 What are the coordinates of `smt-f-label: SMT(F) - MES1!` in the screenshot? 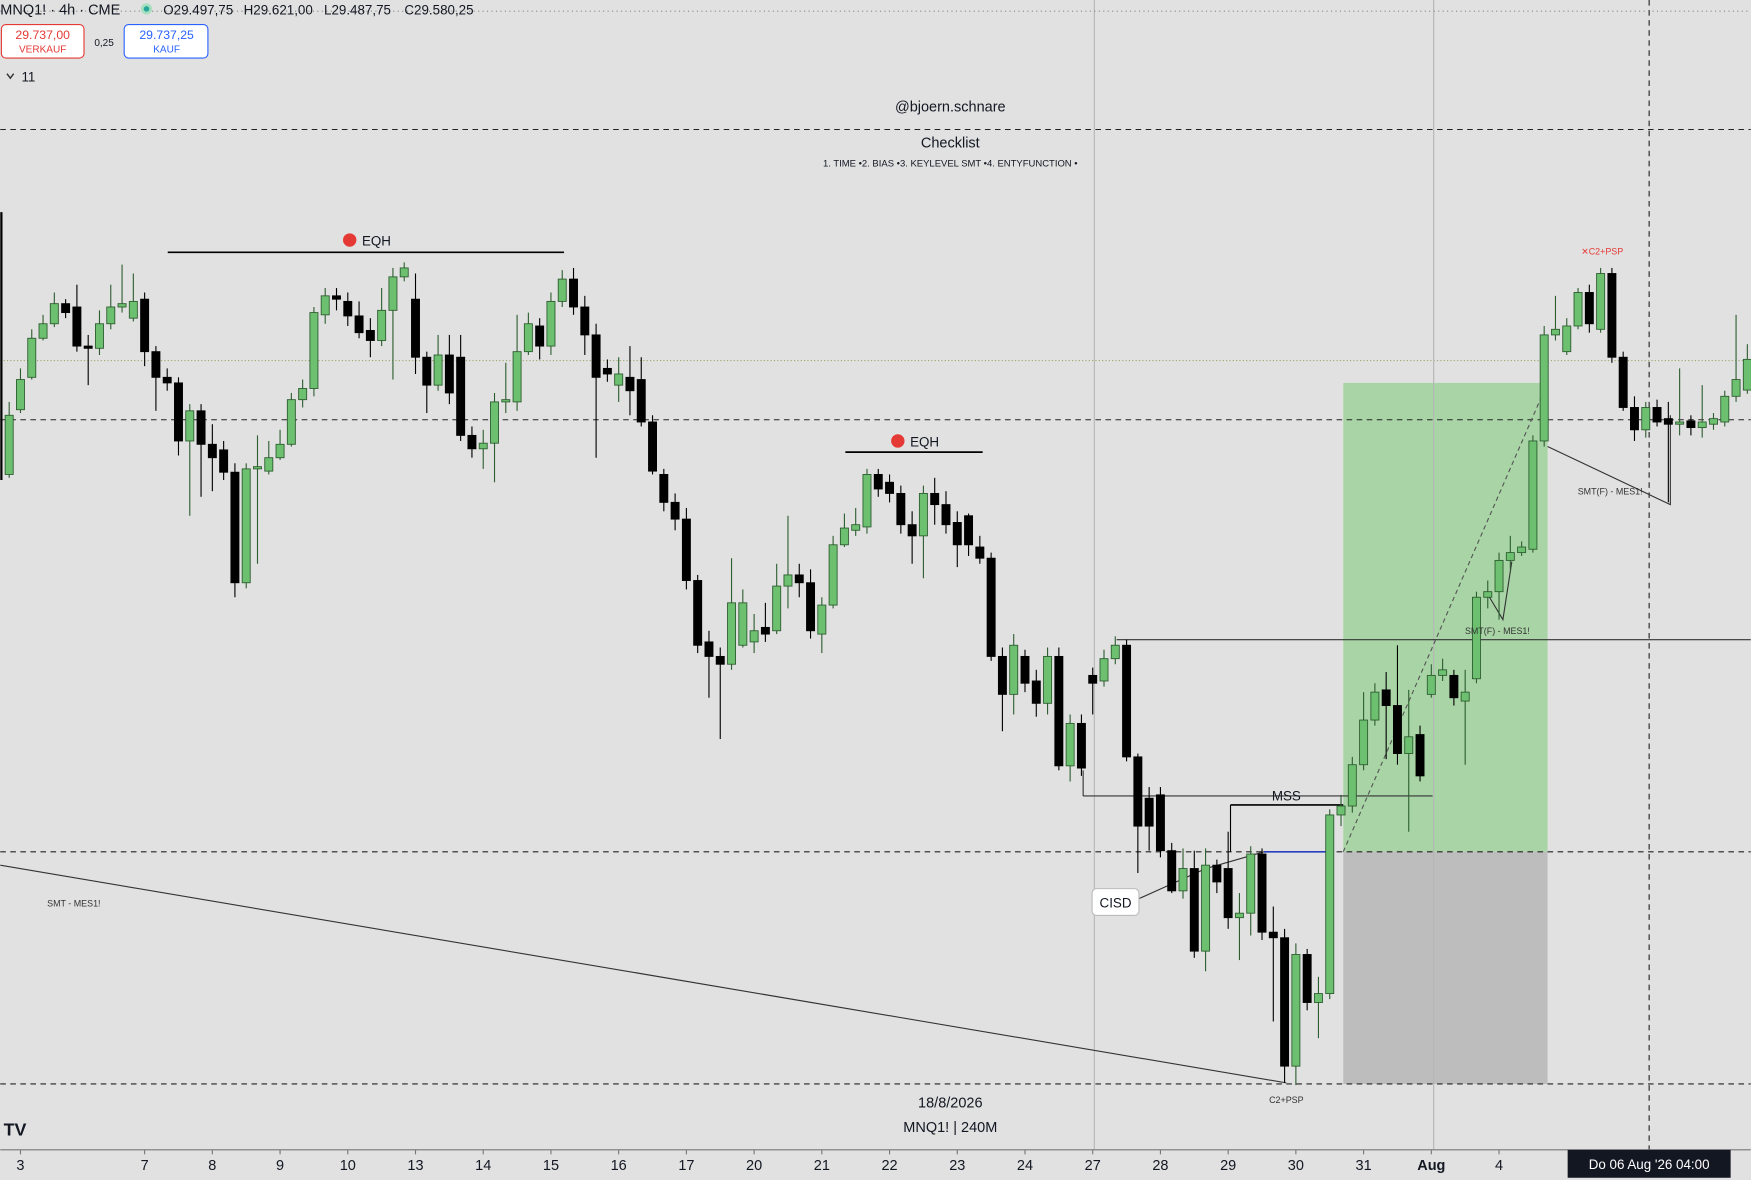 It's located at (1497, 631).